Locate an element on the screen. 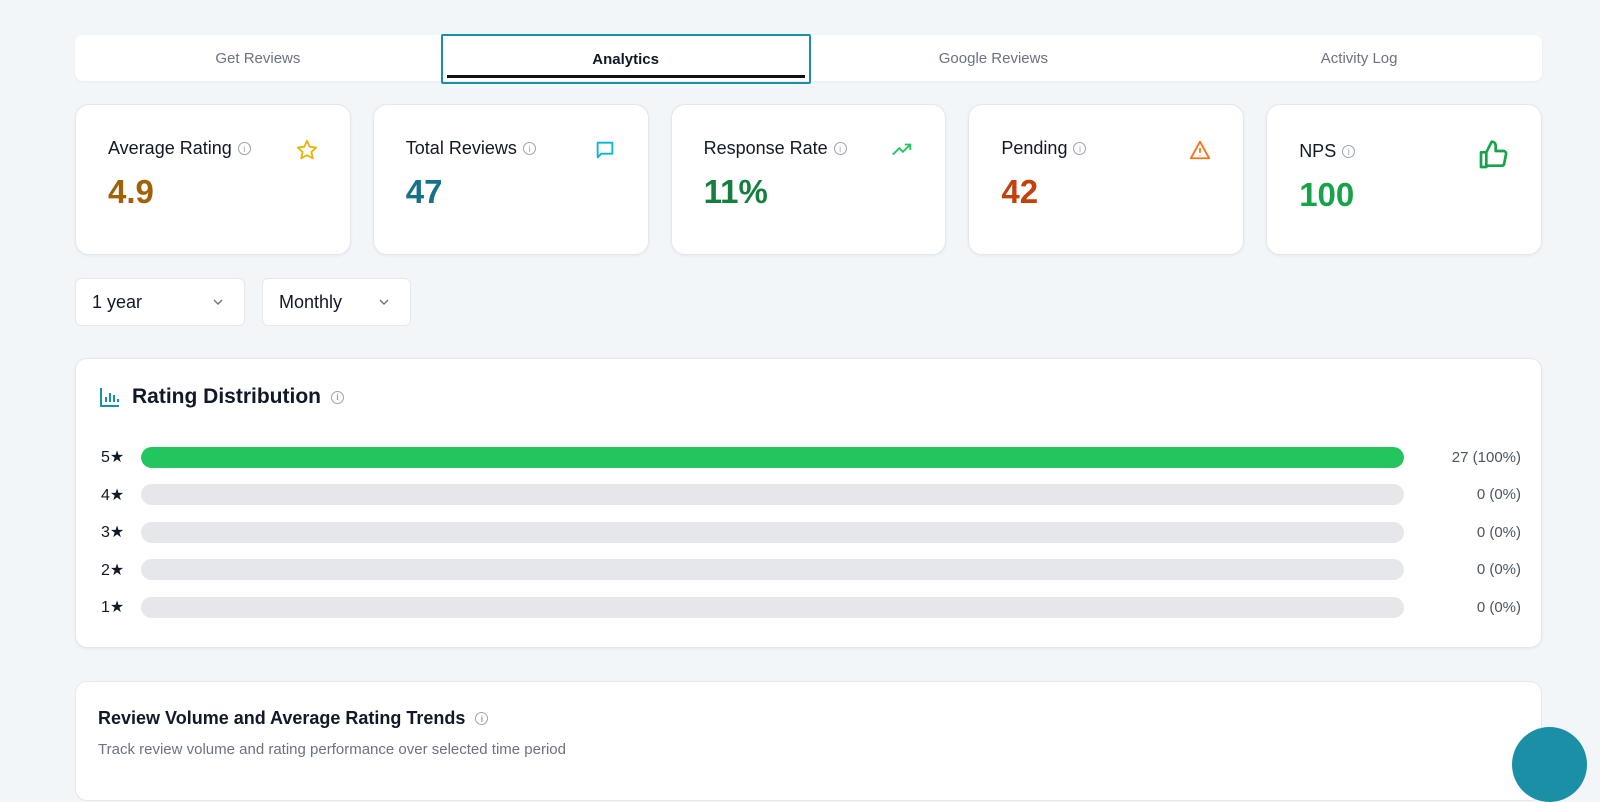  card-value: 11% is located at coordinates (735, 191).